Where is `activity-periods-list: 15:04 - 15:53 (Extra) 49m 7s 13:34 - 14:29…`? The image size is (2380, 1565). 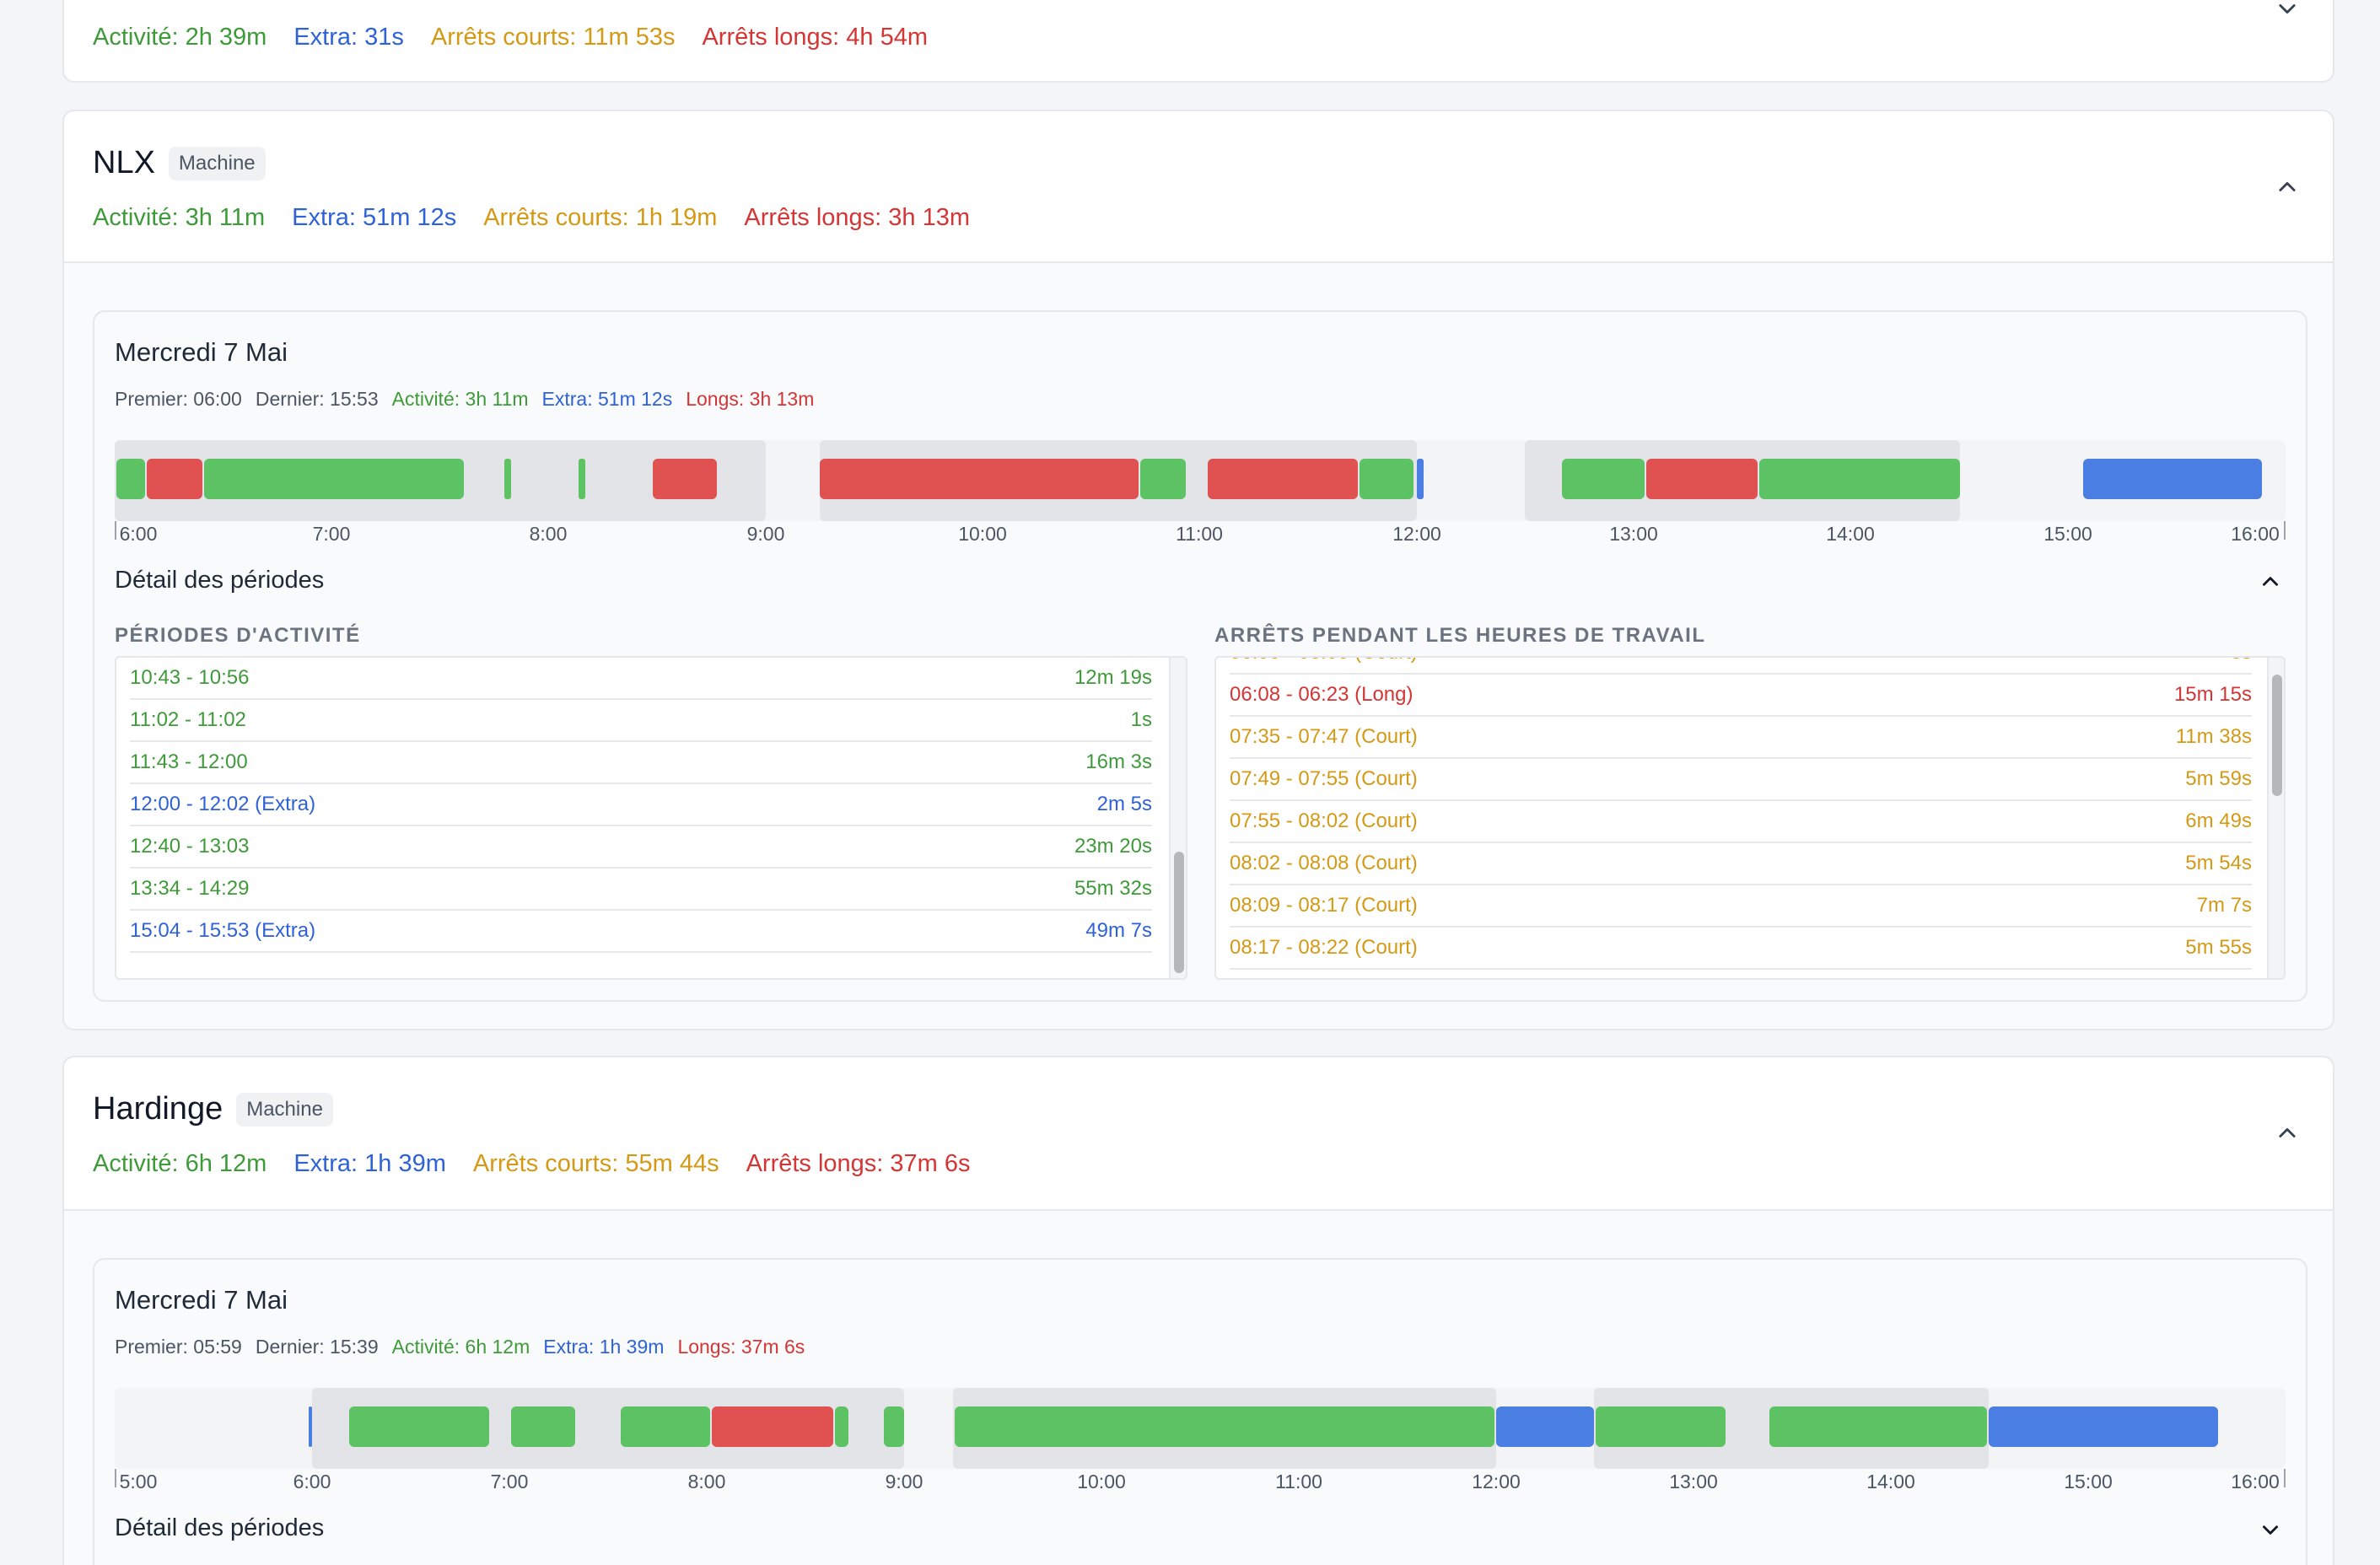 activity-periods-list: 15:04 - 15:53 (Extra) 49m 7s 13:34 - 14:29… is located at coordinates (651, 818).